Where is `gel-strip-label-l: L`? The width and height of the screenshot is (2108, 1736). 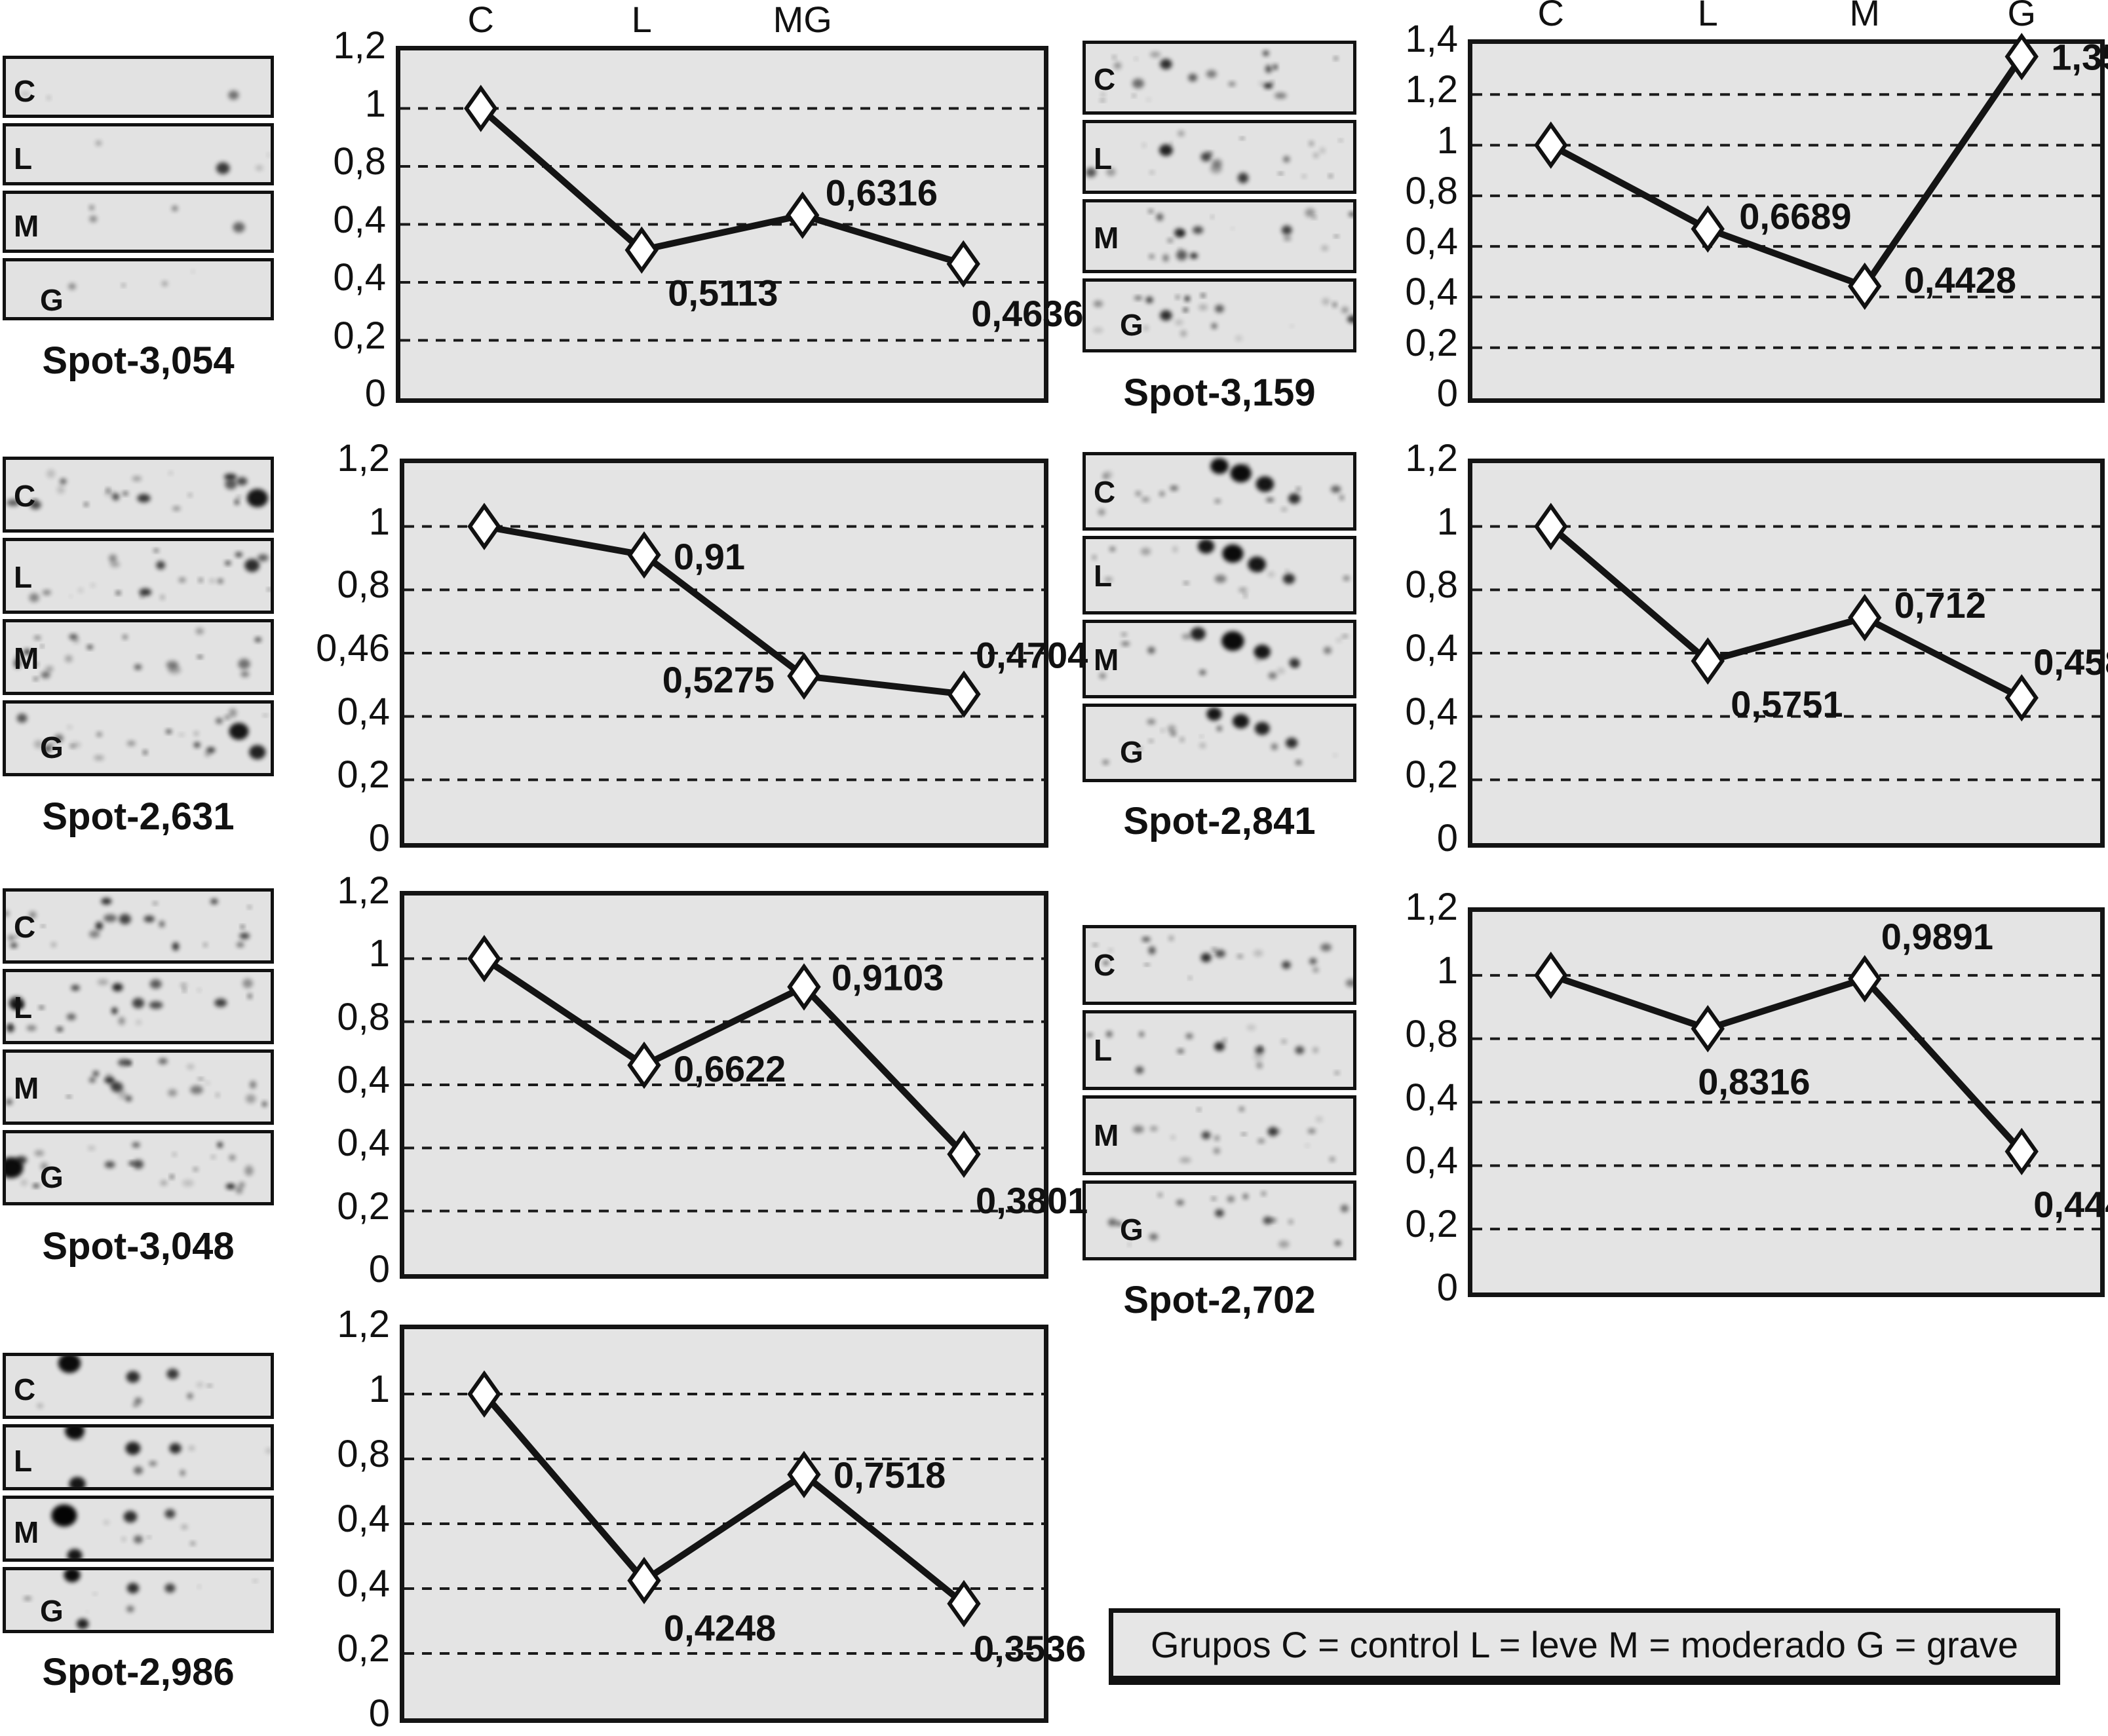
gel-strip-label-l: L is located at coordinates (24, 159).